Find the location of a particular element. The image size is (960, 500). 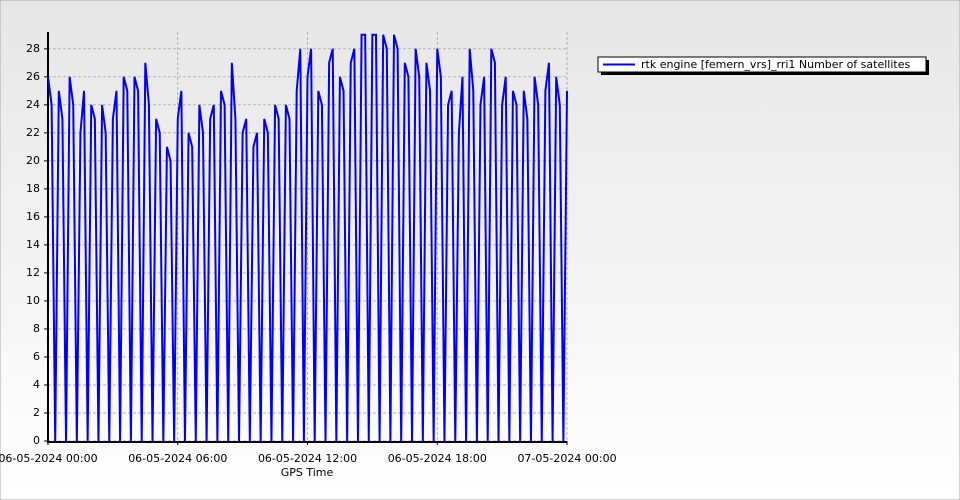

x-tick-label: 06-05-2024 18:00 is located at coordinates (437, 458).